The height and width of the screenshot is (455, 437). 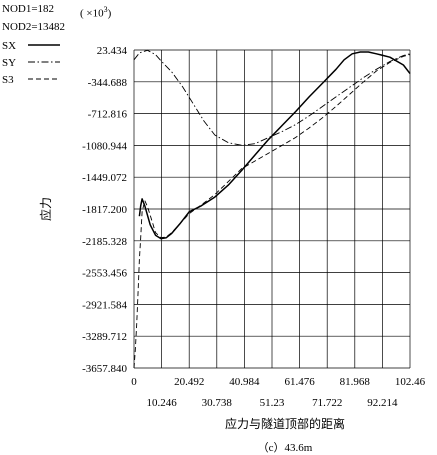 I want to click on nod1-label: NOD1=182, so click(x=28, y=9).